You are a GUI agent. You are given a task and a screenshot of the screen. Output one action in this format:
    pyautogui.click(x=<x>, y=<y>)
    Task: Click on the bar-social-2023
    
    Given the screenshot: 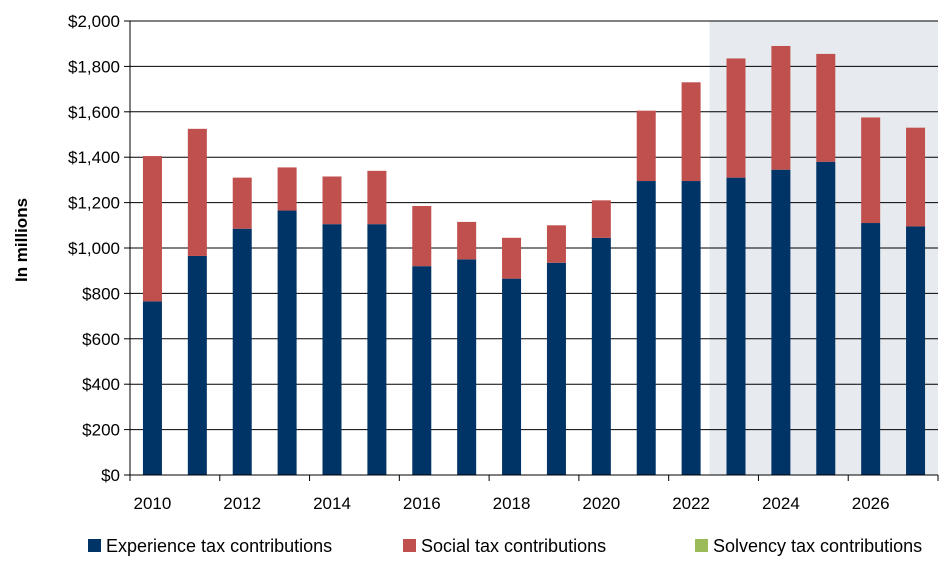 What is the action you would take?
    pyautogui.click(x=736, y=118)
    